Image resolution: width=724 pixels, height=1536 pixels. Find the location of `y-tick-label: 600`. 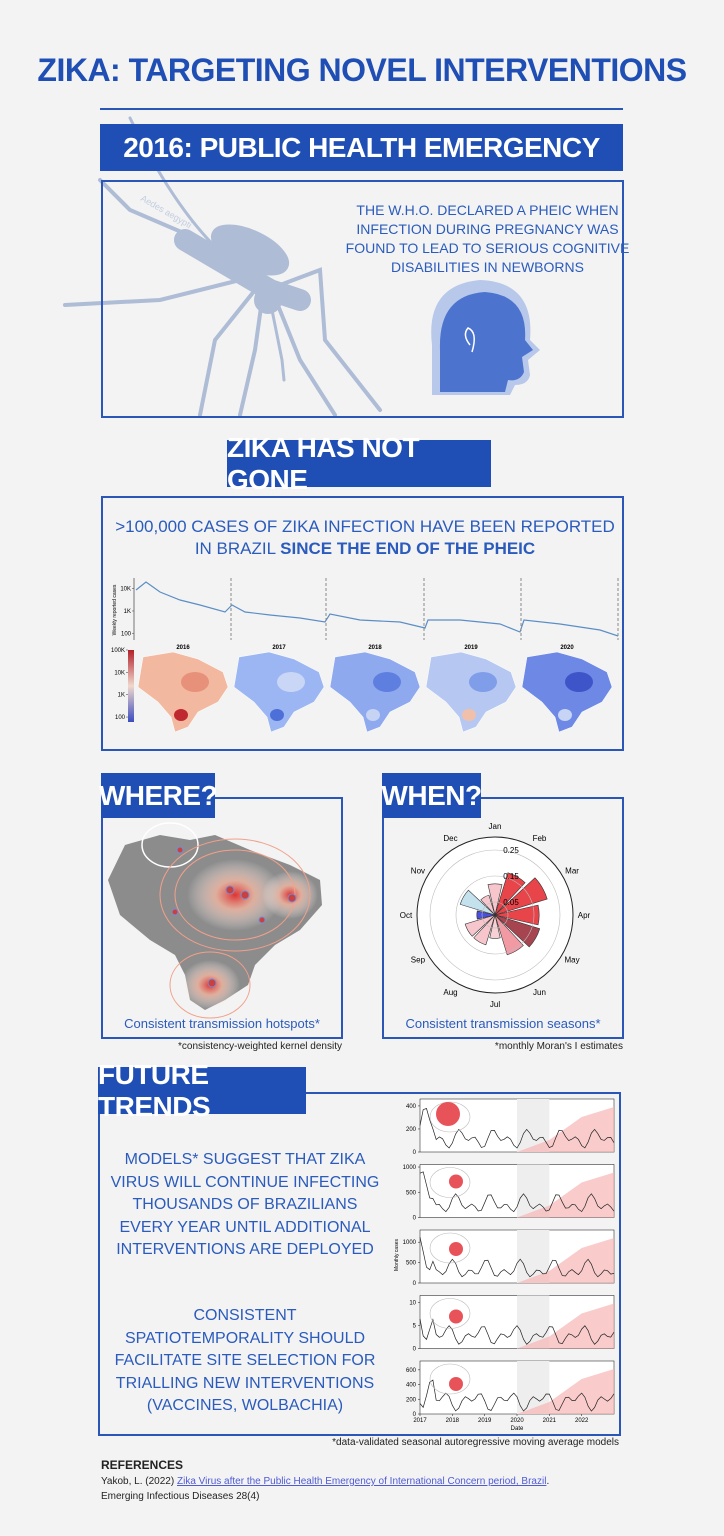

y-tick-label: 600 is located at coordinates (411, 1371).